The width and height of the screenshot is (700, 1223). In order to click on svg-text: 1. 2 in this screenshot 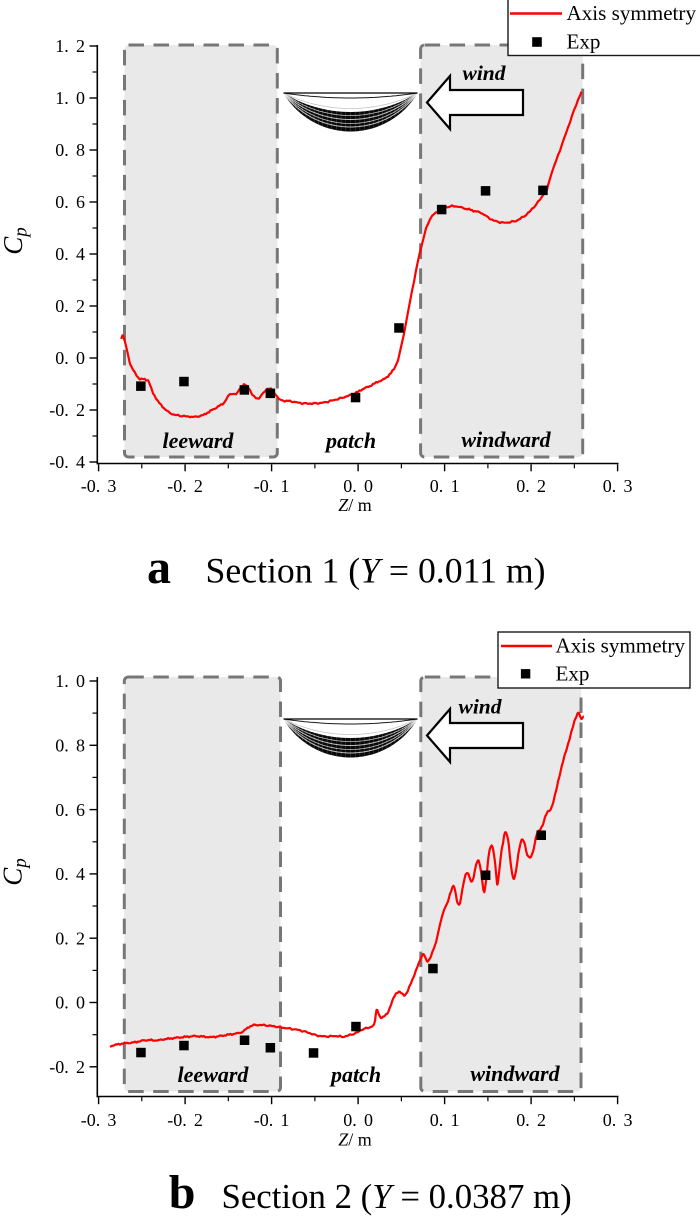, I will do `click(70, 46)`.